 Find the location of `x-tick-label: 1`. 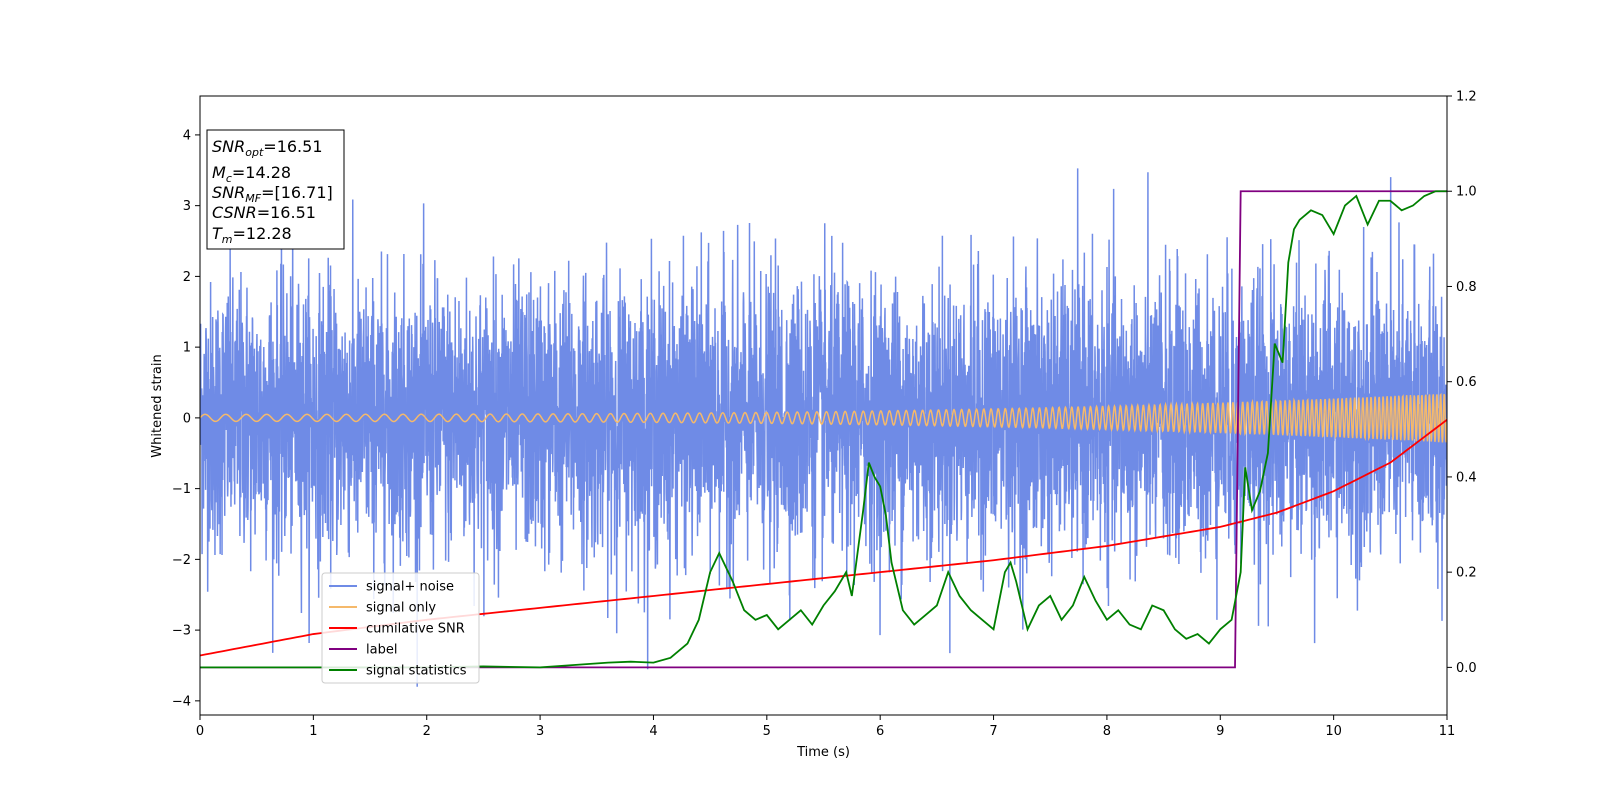

x-tick-label: 1 is located at coordinates (313, 731).